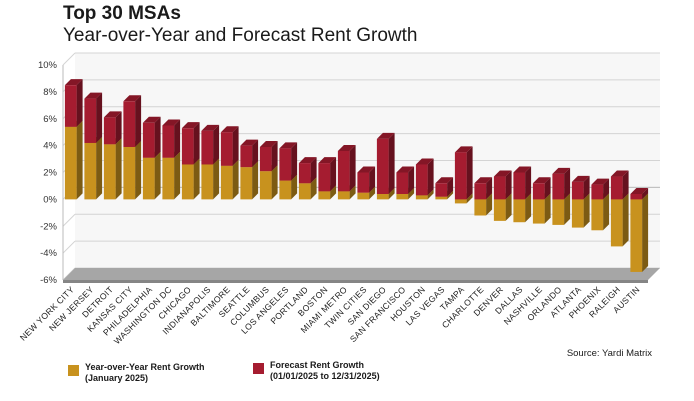 The width and height of the screenshot is (694, 401). Describe the element at coordinates (50, 92) in the screenshot. I see `y-tick-label: 8%` at that location.